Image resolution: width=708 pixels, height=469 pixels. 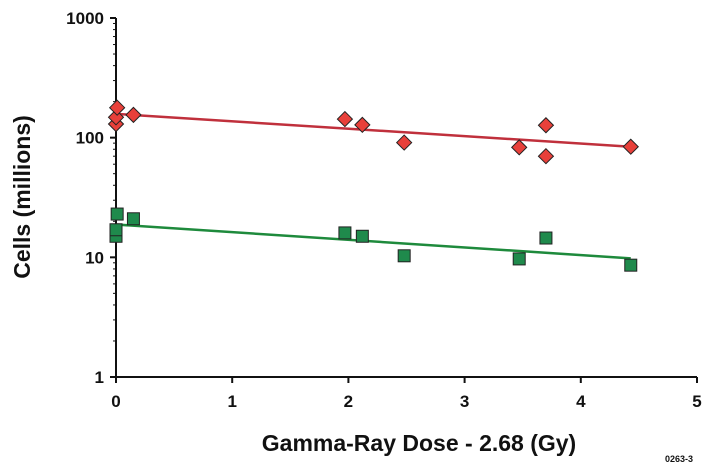 What do you see at coordinates (696, 401) in the screenshot?
I see `x-tick-label: 5` at bounding box center [696, 401].